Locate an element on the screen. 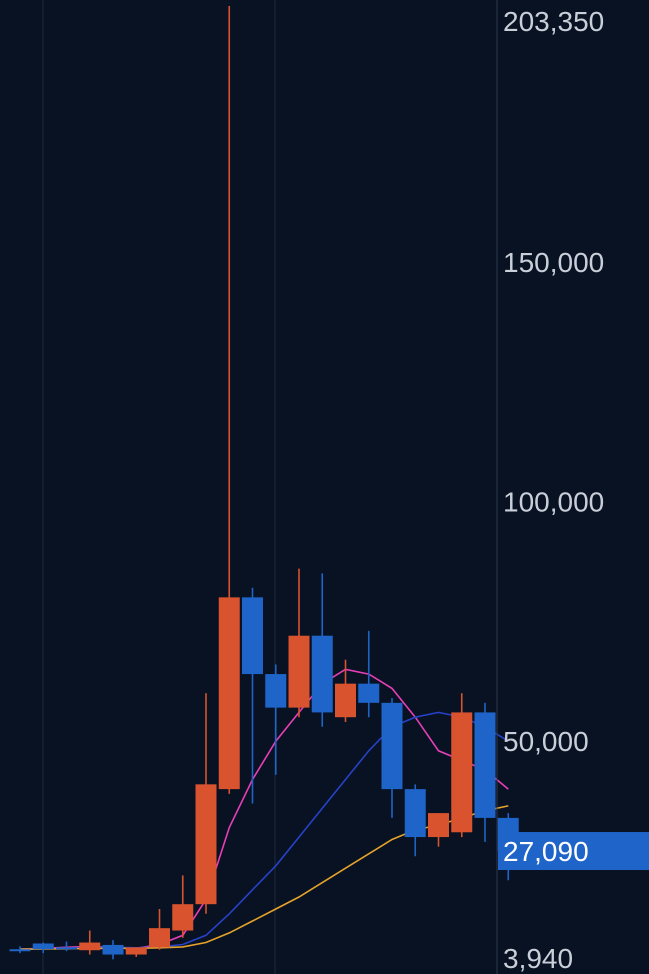 This screenshot has height=974, width=649. tick-label-50000: 50,000 is located at coordinates (546, 741).